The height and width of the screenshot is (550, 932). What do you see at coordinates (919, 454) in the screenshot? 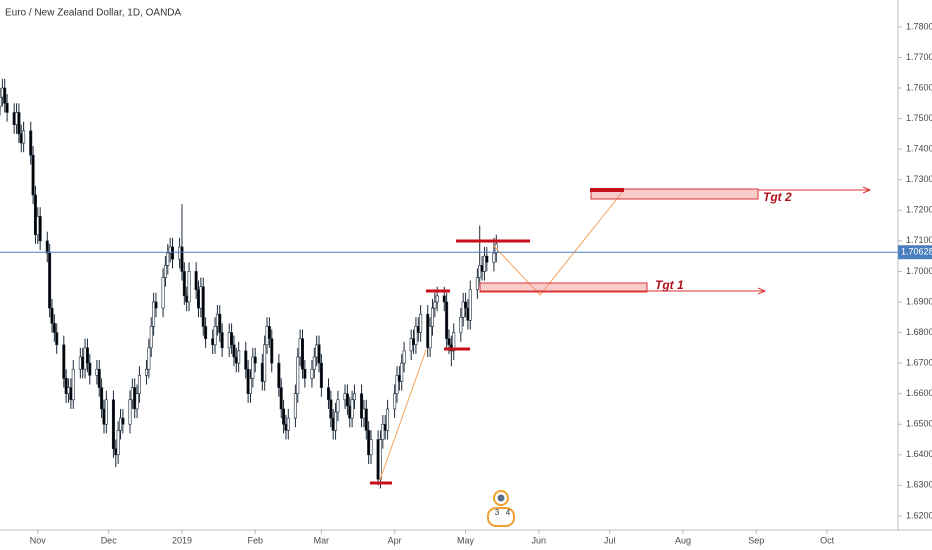
I see `y-tick-label: 1.64000` at bounding box center [919, 454].